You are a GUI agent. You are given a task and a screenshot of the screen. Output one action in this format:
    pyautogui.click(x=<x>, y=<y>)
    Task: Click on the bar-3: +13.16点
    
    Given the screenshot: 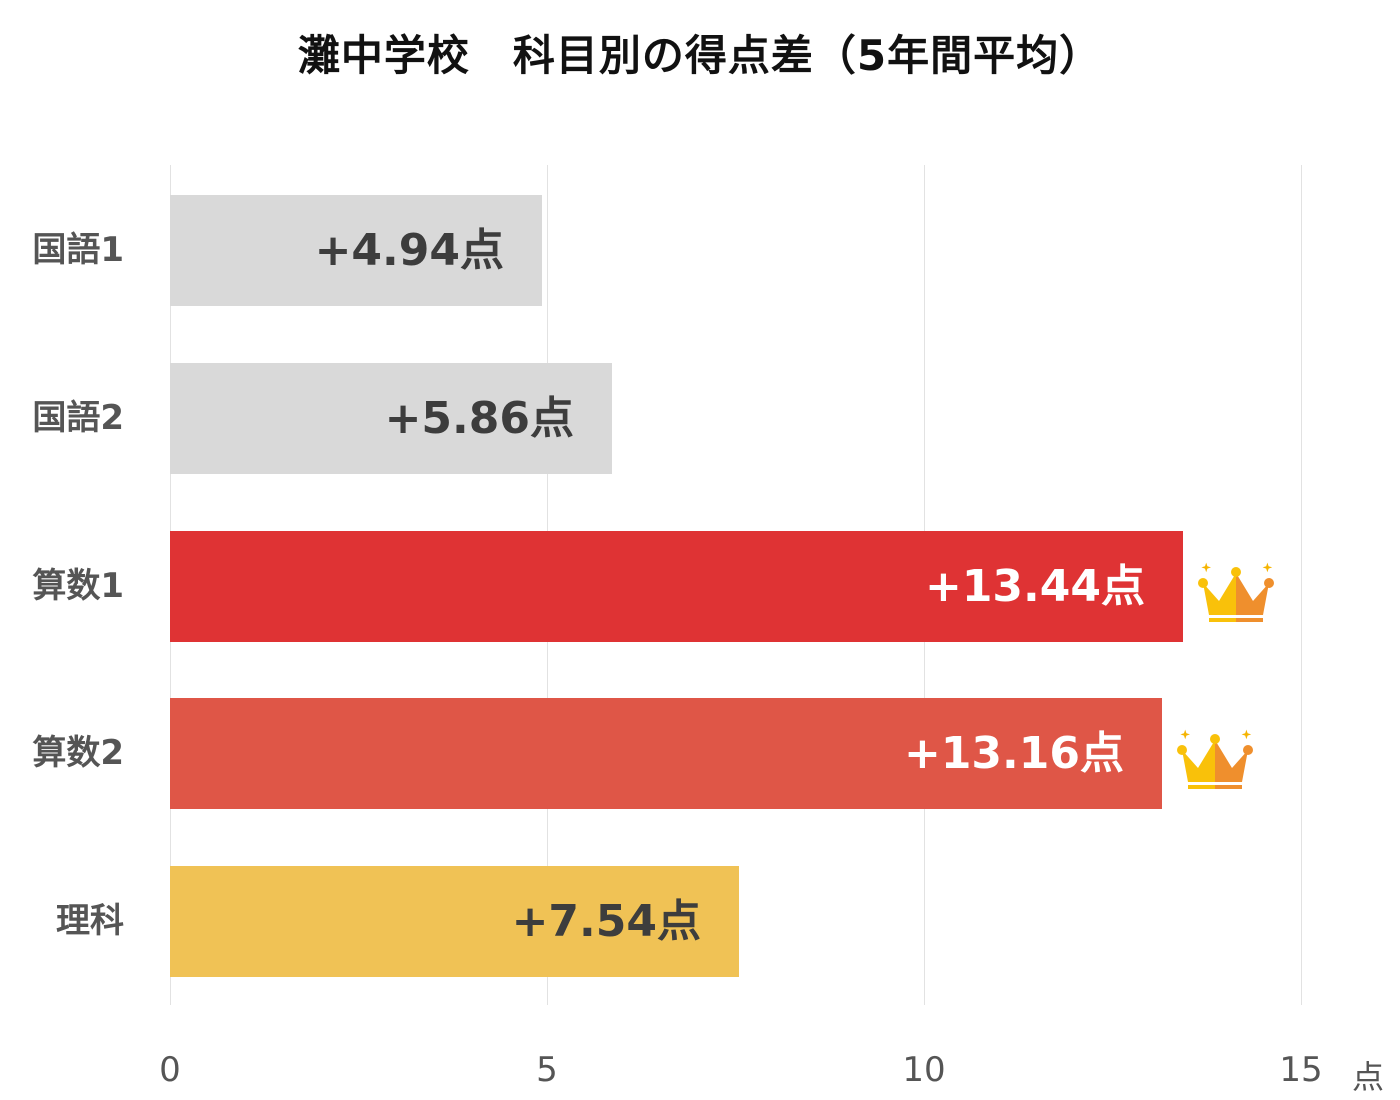 What is the action you would take?
    pyautogui.click(x=666, y=753)
    